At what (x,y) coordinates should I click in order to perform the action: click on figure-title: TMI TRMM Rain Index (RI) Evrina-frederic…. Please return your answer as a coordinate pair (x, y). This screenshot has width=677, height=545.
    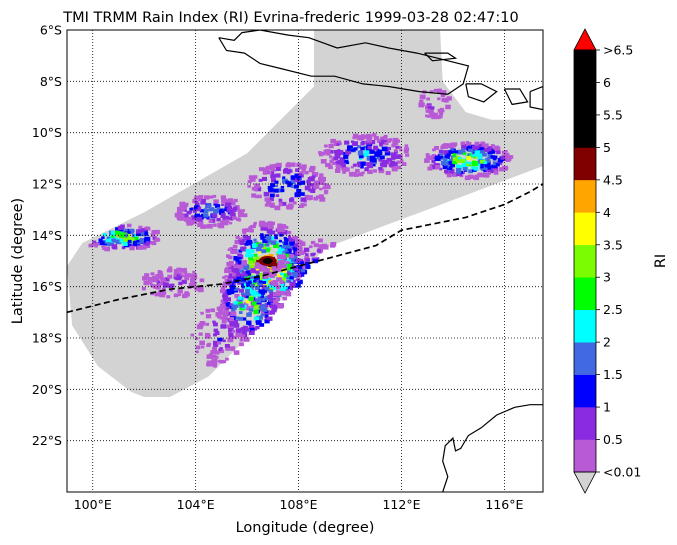
    Looking at the image, I should click on (290, 18).